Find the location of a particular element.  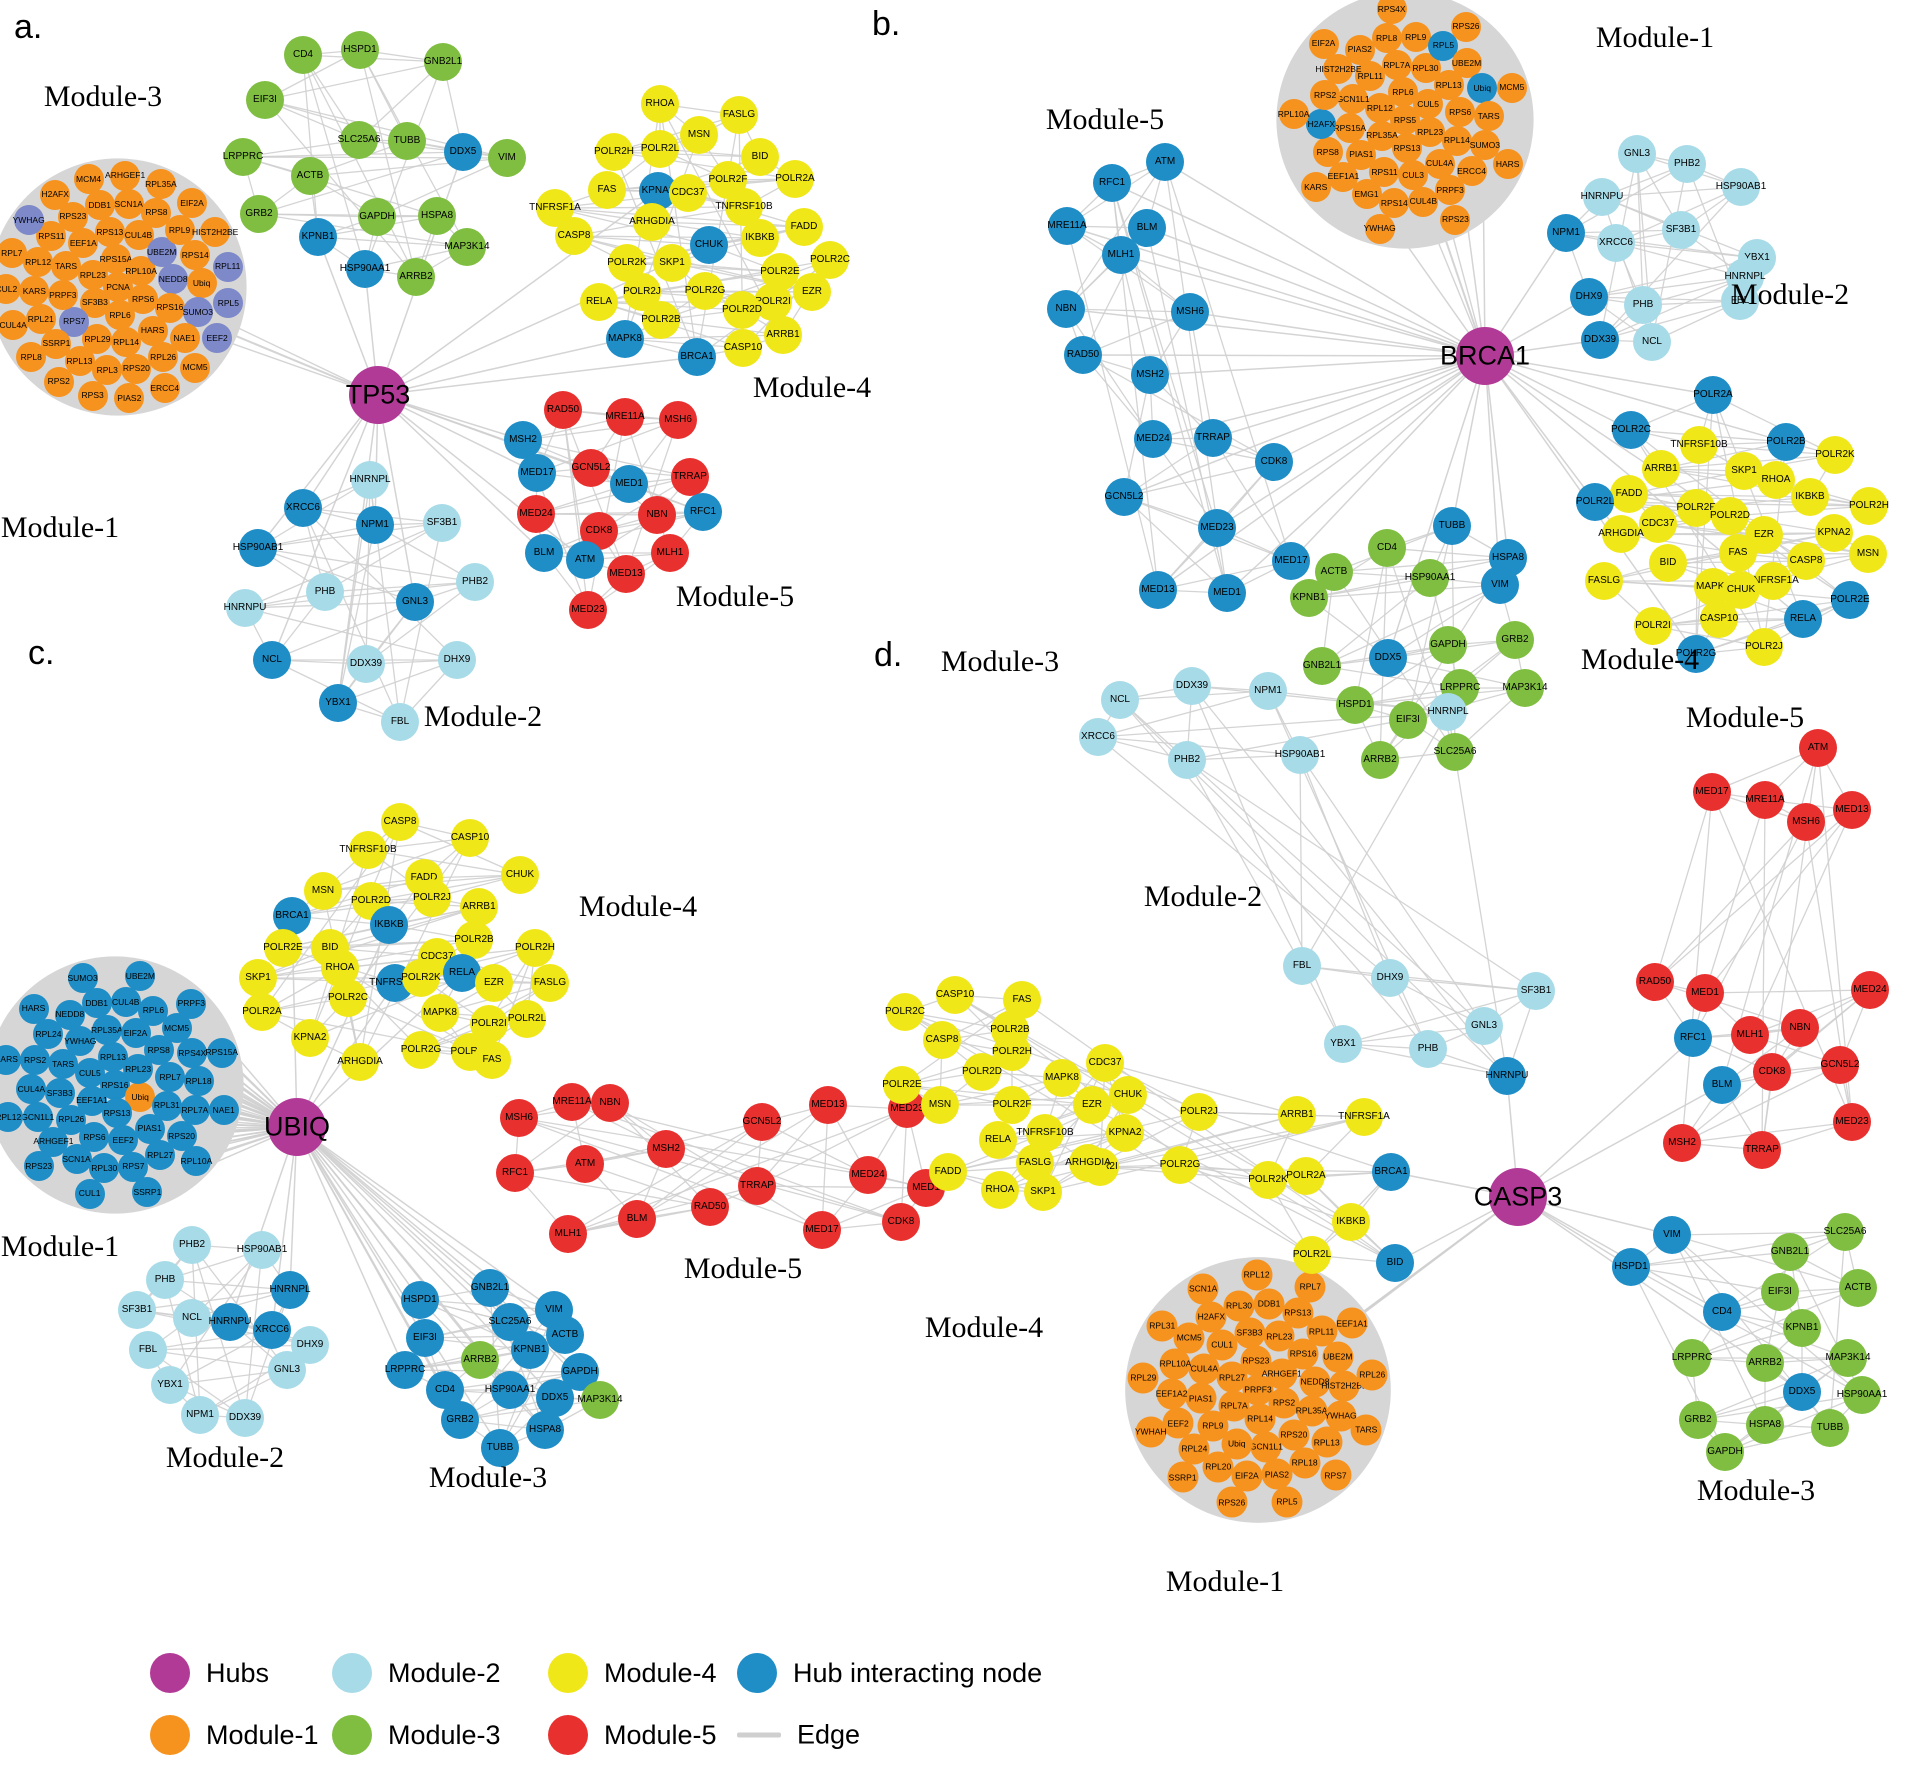

node-RPS26: RPS26 is located at coordinates (1465, 26).